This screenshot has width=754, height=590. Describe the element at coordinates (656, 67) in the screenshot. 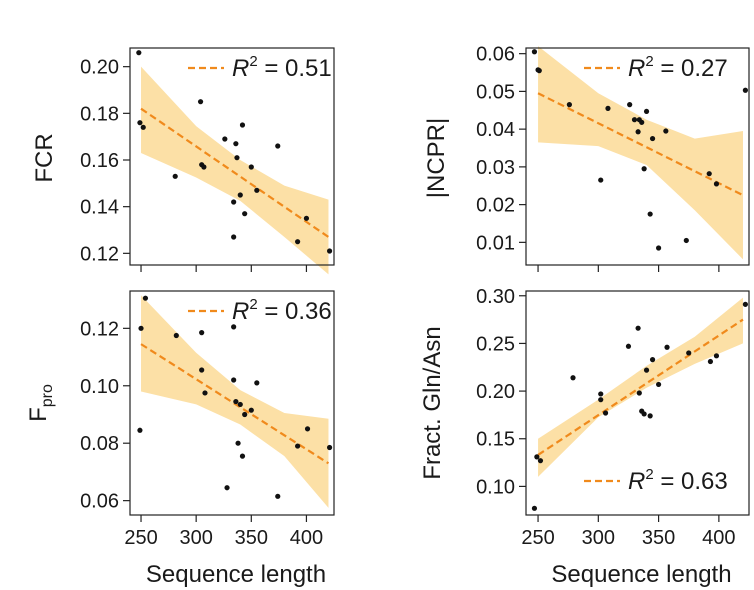

I see `legend: R2 = 0.27` at that location.